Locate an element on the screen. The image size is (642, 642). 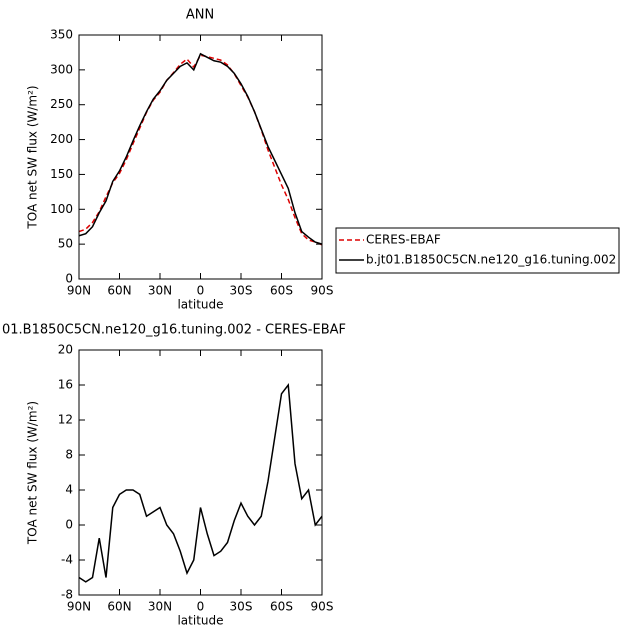
y-tick-label: 8 is located at coordinates (69, 455).